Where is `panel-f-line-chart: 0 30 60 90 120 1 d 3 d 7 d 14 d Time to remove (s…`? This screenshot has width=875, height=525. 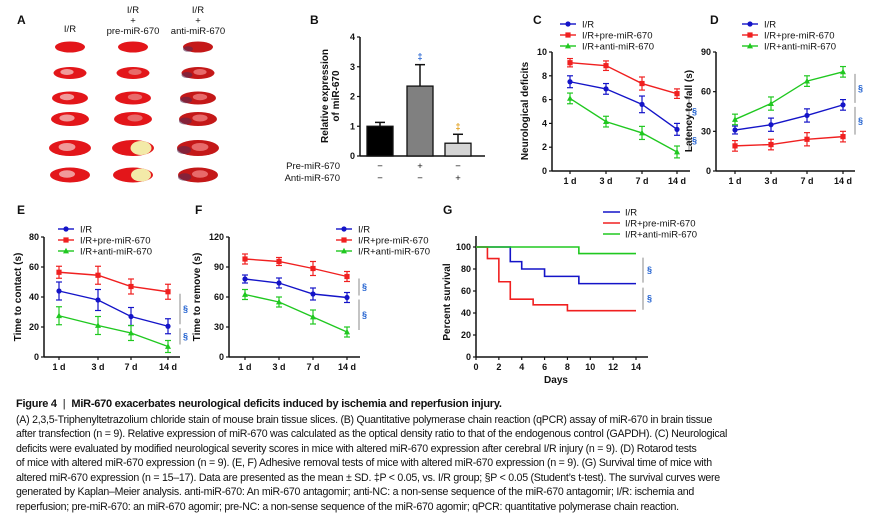
panel-f-line-chart: 0 30 60 90 120 1 d 3 d 7 d 14 d Time to remove (s… is located at coordinates (311, 299).